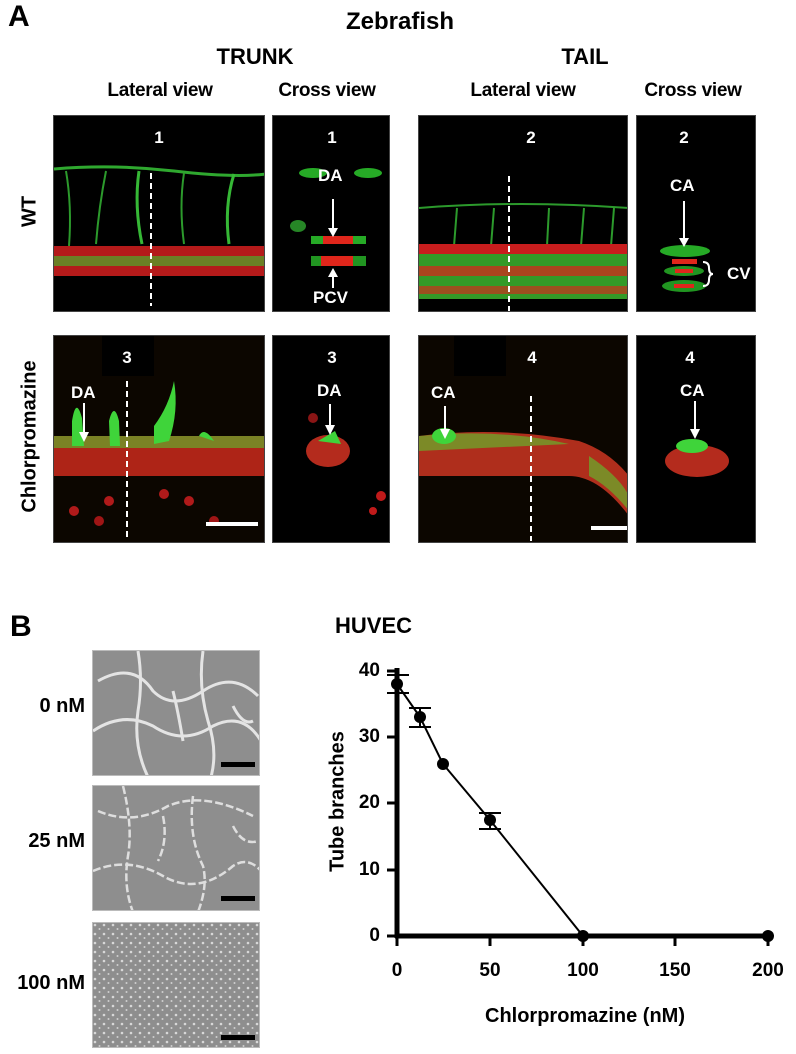  I want to click on huvec-image-0nm, so click(176, 713).